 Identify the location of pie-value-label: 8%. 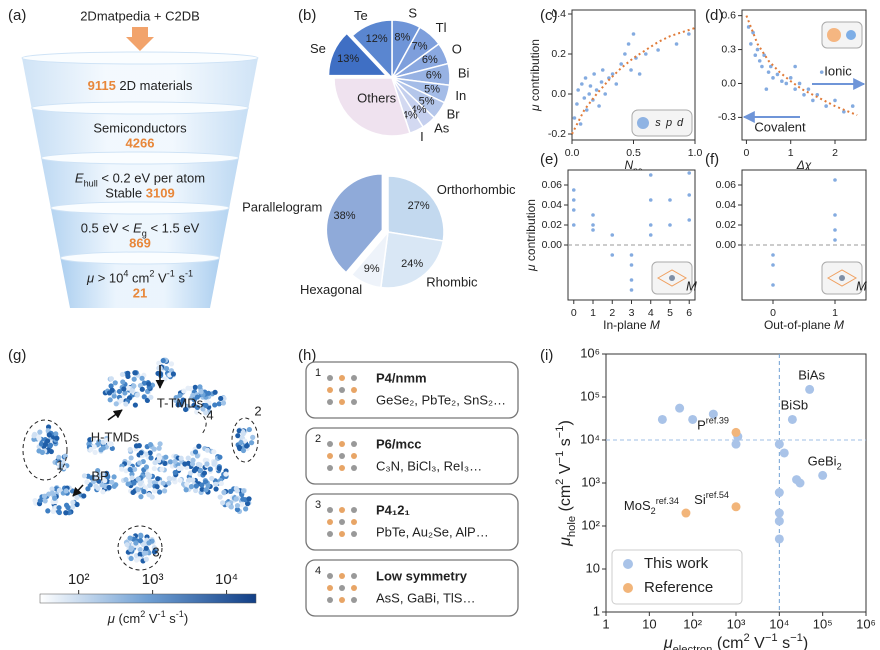
(402, 37).